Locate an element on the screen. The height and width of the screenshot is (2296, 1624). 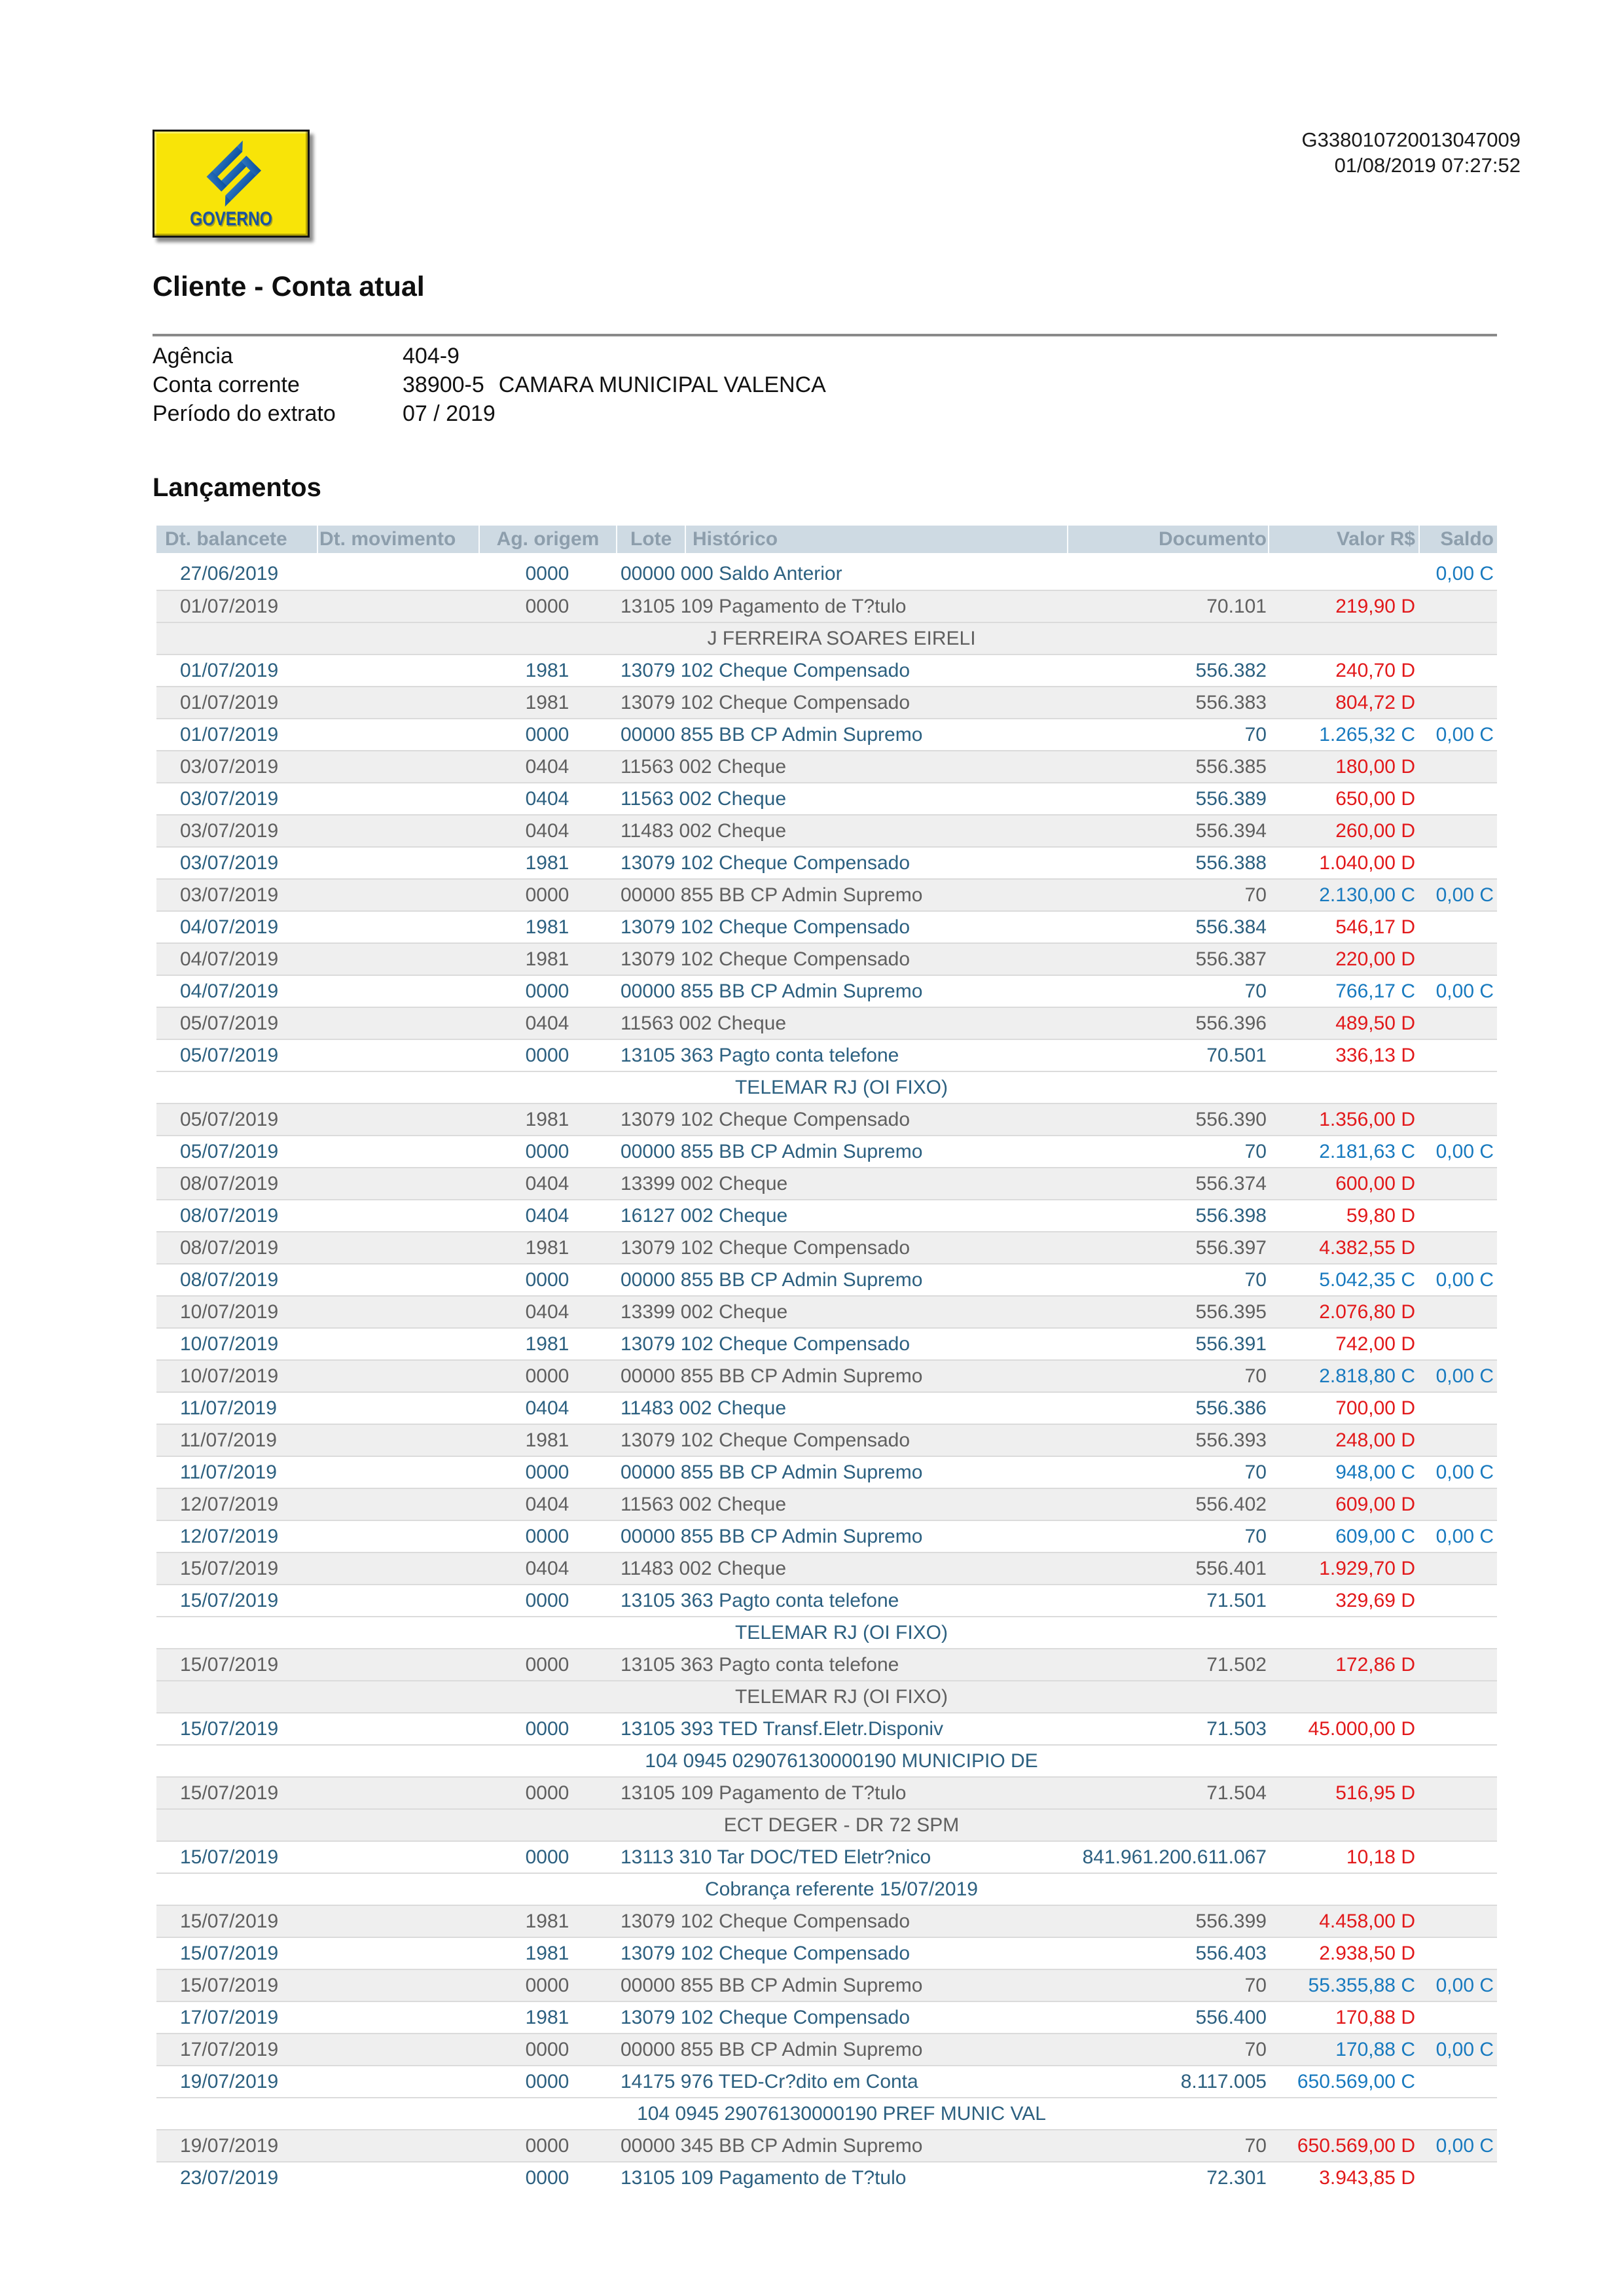
valor-cell: 219,90 D is located at coordinates (1343, 607).